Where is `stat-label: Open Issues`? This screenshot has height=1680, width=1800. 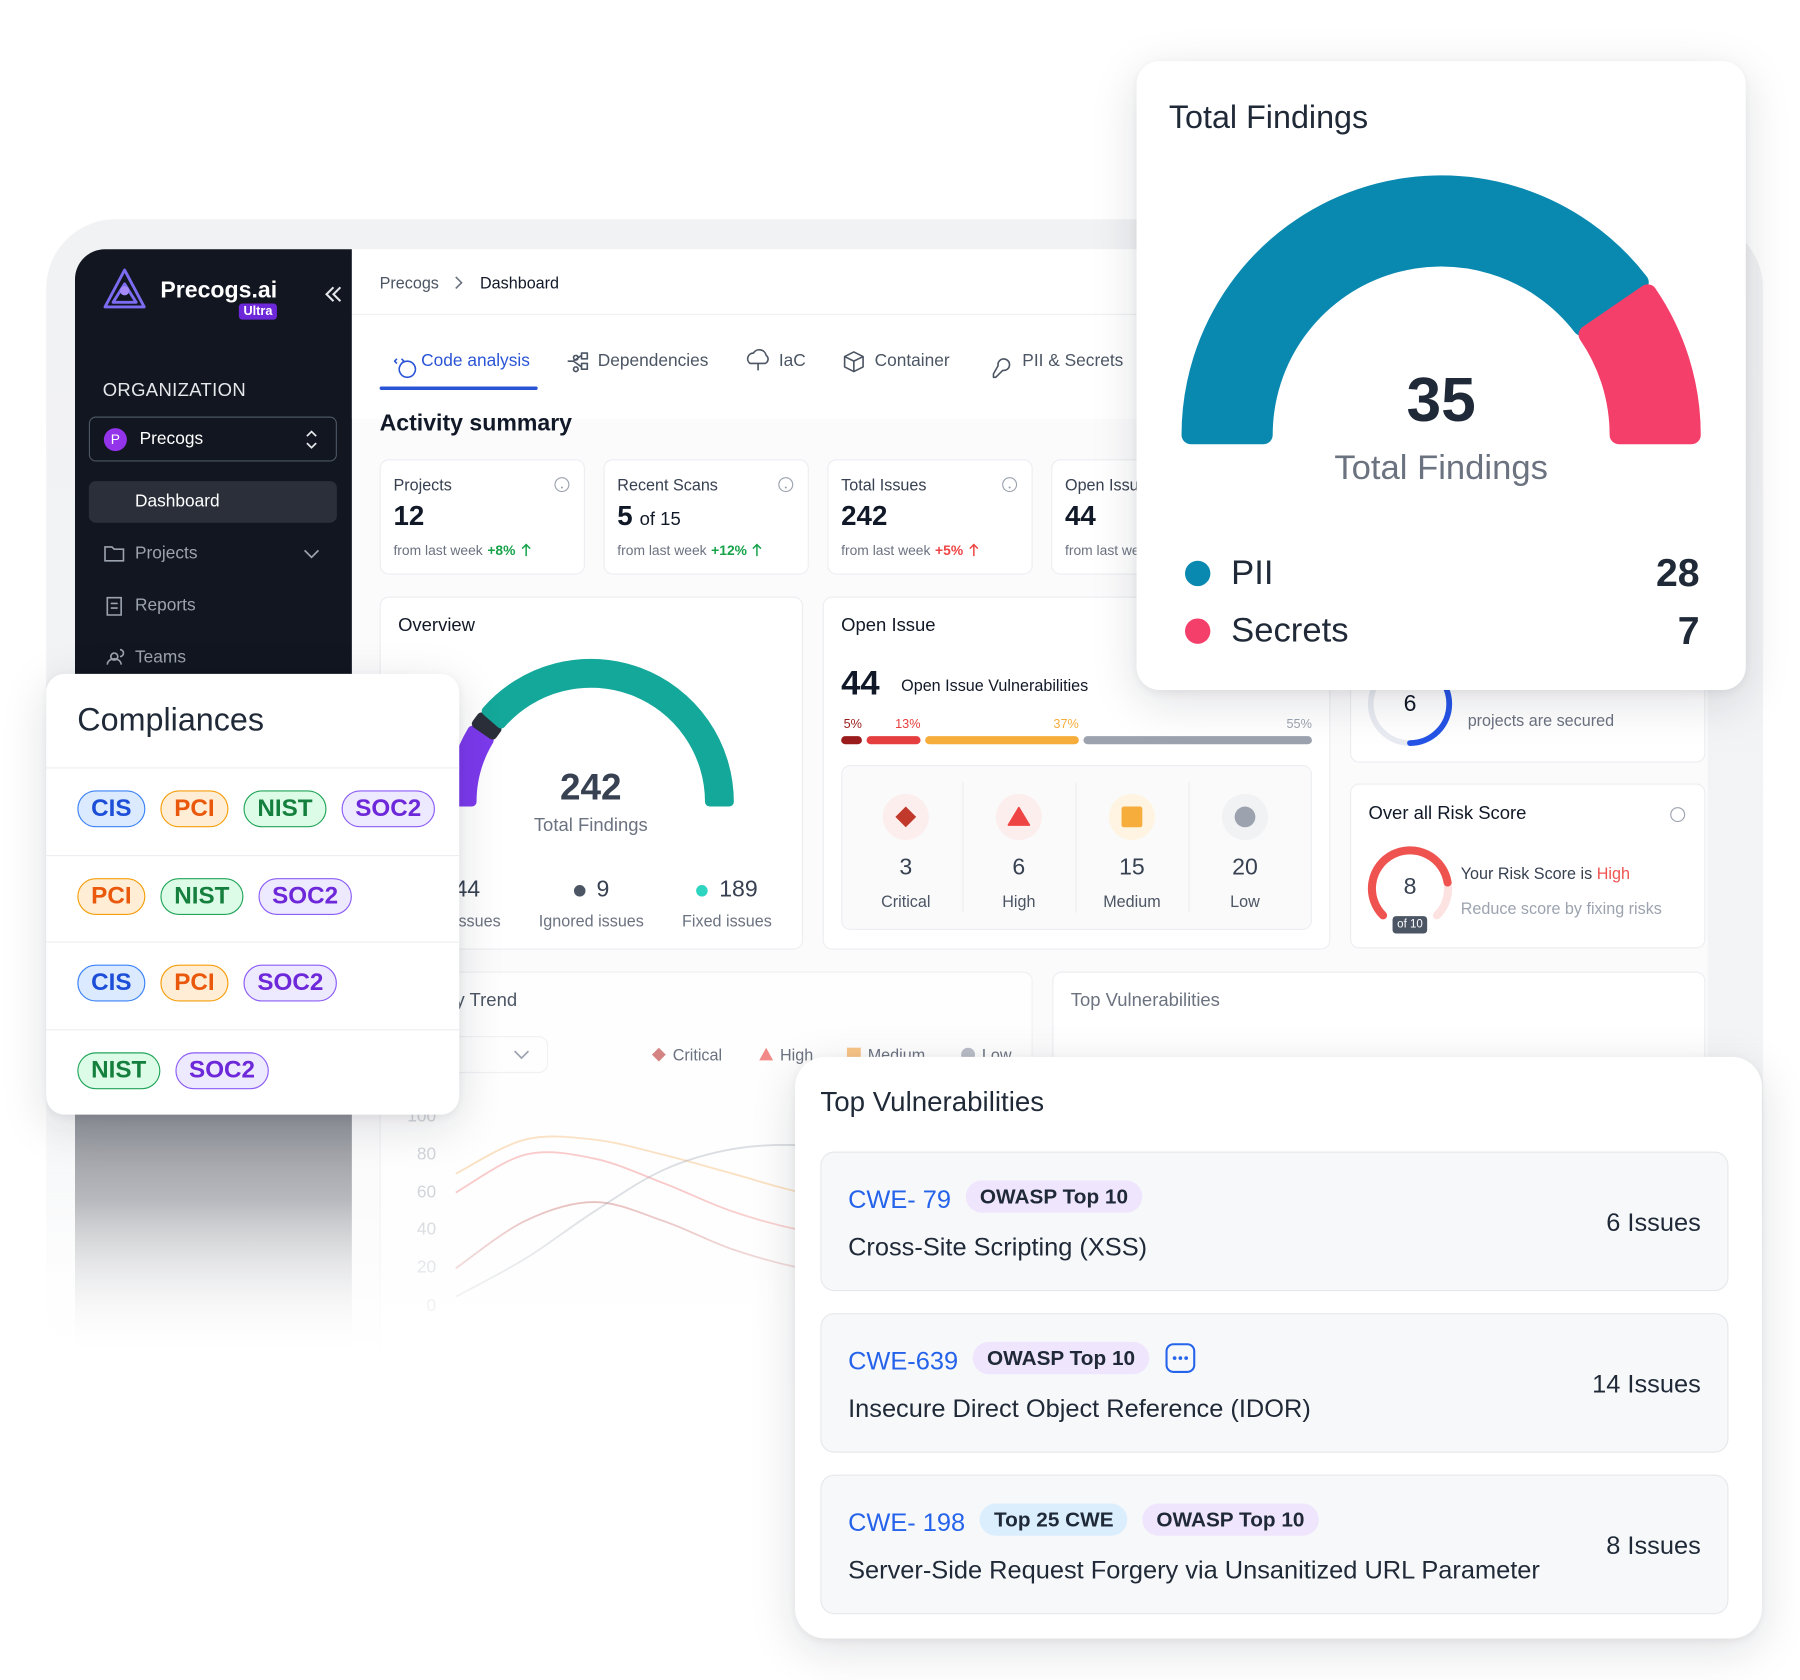 stat-label: Open Issues is located at coordinates (1110, 484).